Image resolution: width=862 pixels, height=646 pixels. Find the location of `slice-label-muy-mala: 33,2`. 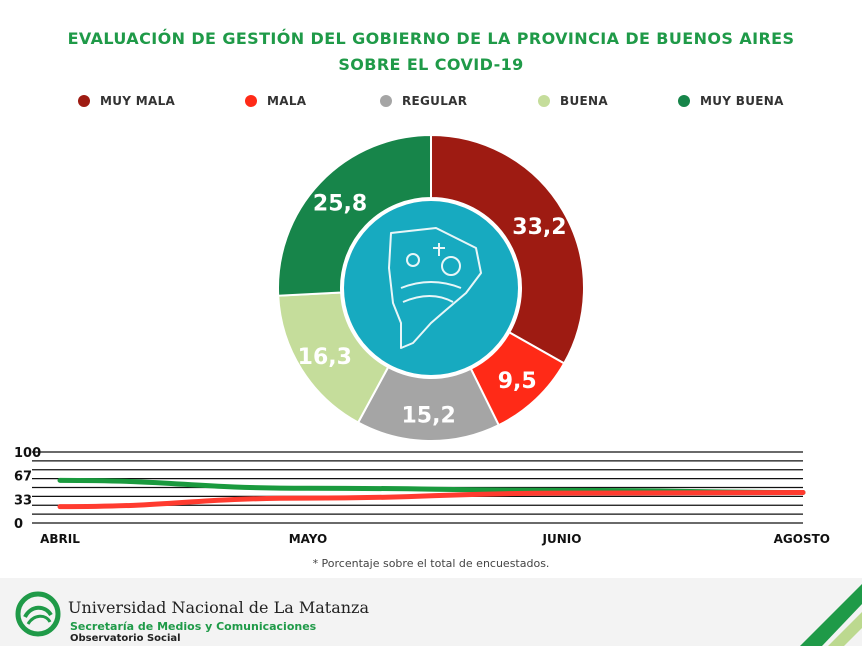

slice-label-muy-mala: 33,2 is located at coordinates (539, 227).